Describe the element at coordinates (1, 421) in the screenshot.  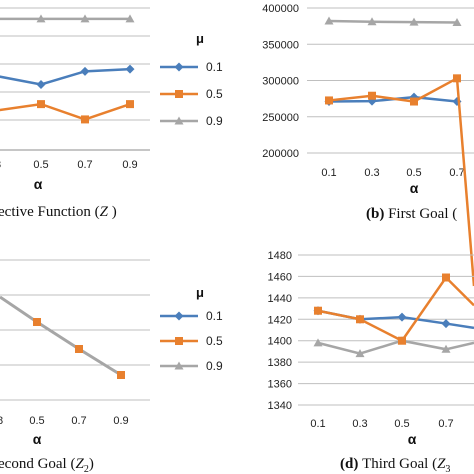
I see `x-tick-label: 8` at that location.